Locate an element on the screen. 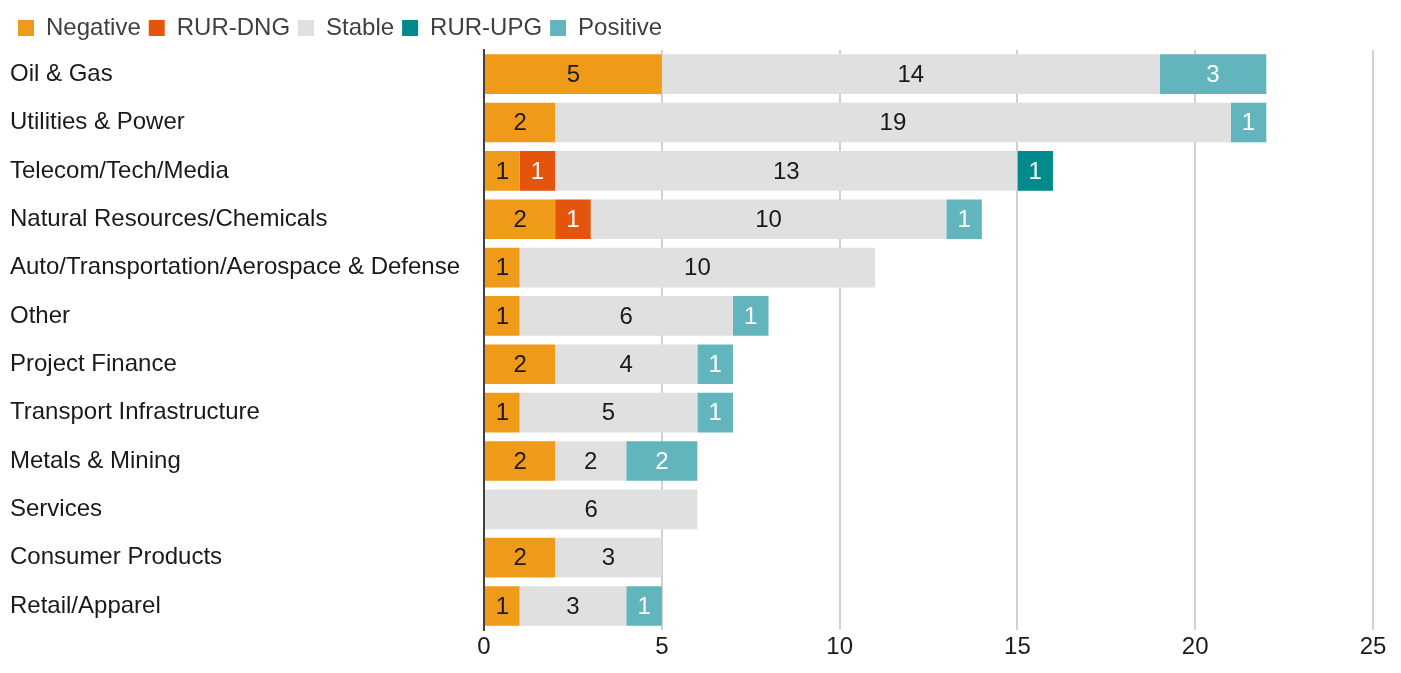 Image resolution: width=1401 pixels, height=673 pixels. data-label: 13 is located at coordinates (786, 170).